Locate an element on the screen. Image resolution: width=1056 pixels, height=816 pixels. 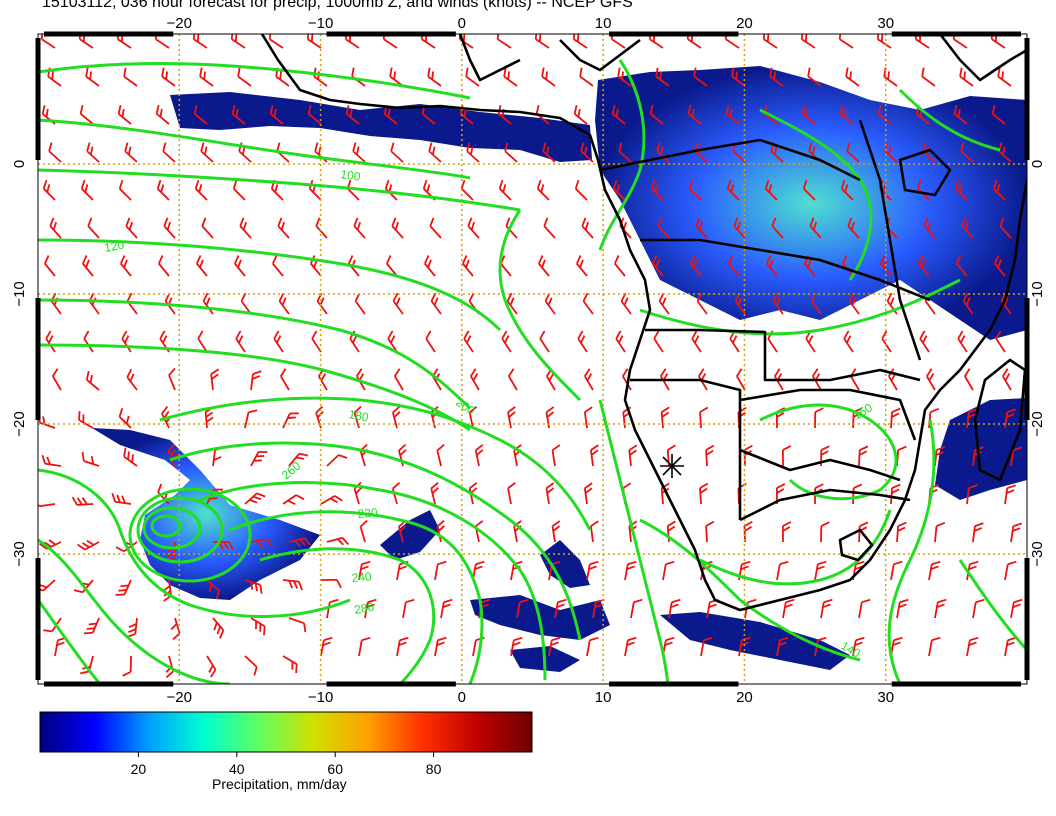
lon-tick-label-bottom: −10 is located at coordinates (320, 697).